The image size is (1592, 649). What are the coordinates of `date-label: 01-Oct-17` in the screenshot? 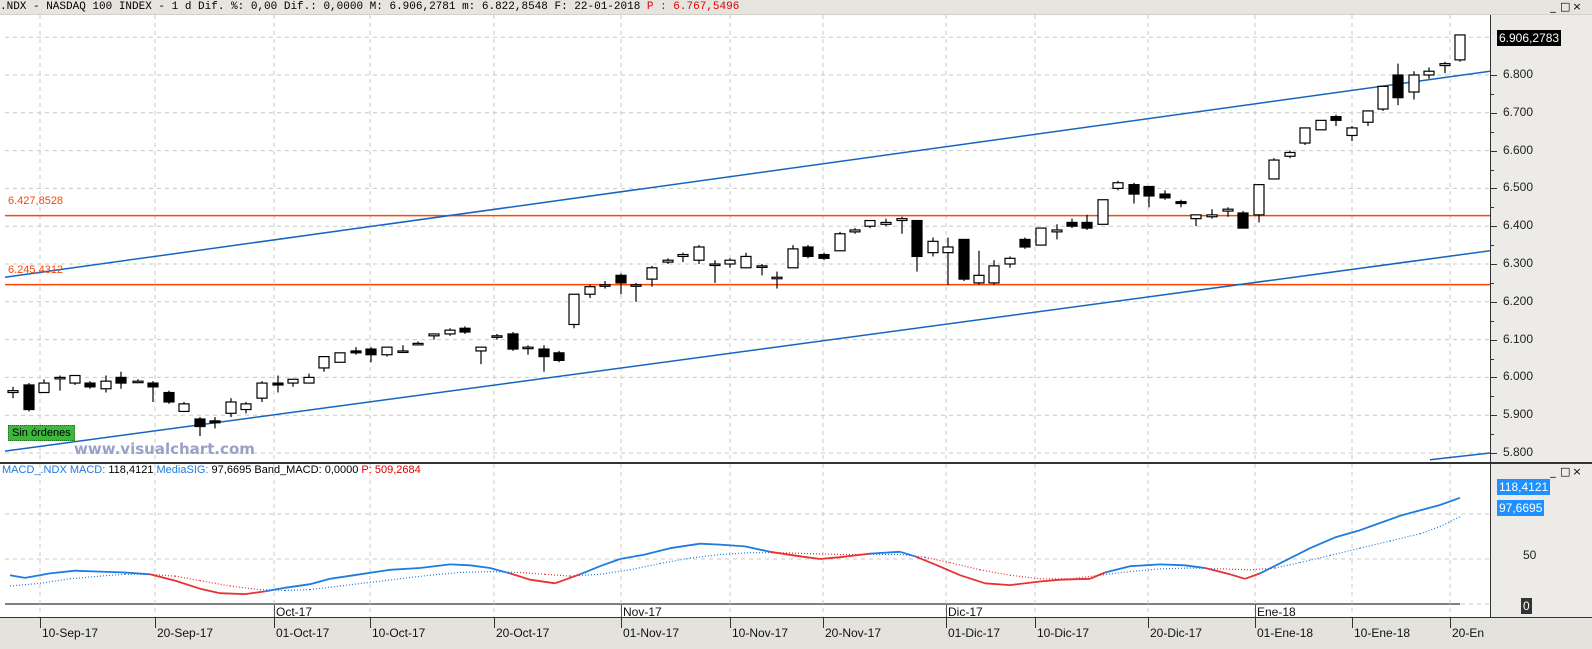 It's located at (303, 633).